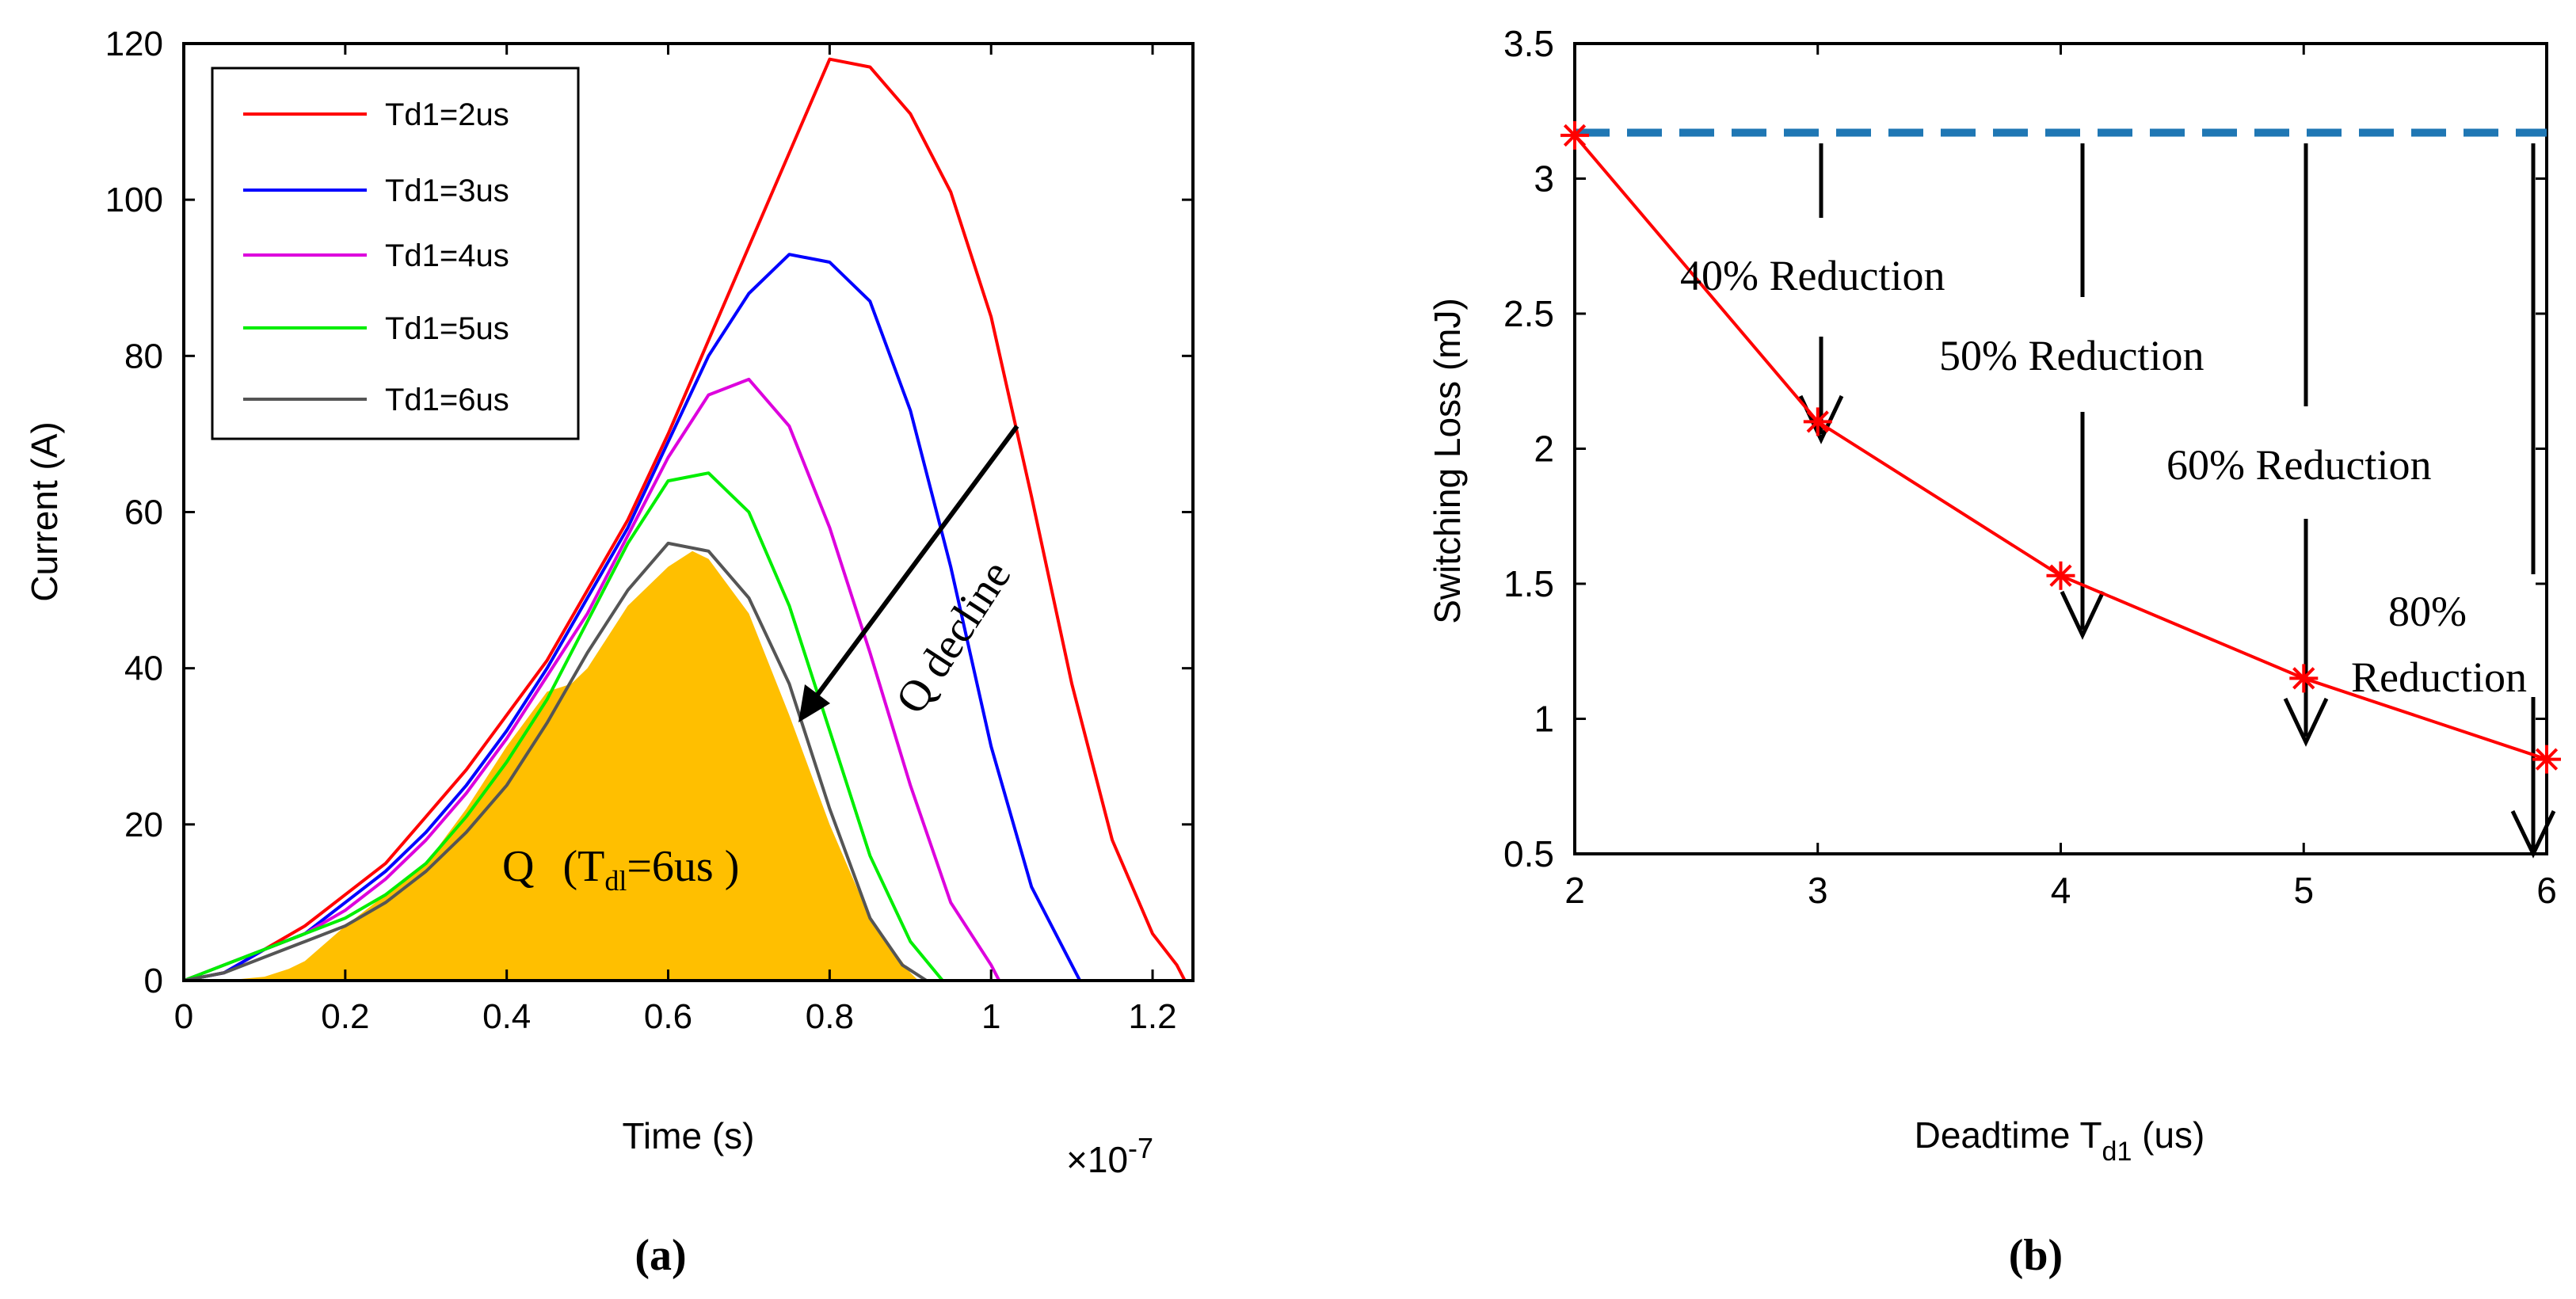  What do you see at coordinates (668, 1017) in the screenshot?
I see `a-x-tick-label: 0.6` at bounding box center [668, 1017].